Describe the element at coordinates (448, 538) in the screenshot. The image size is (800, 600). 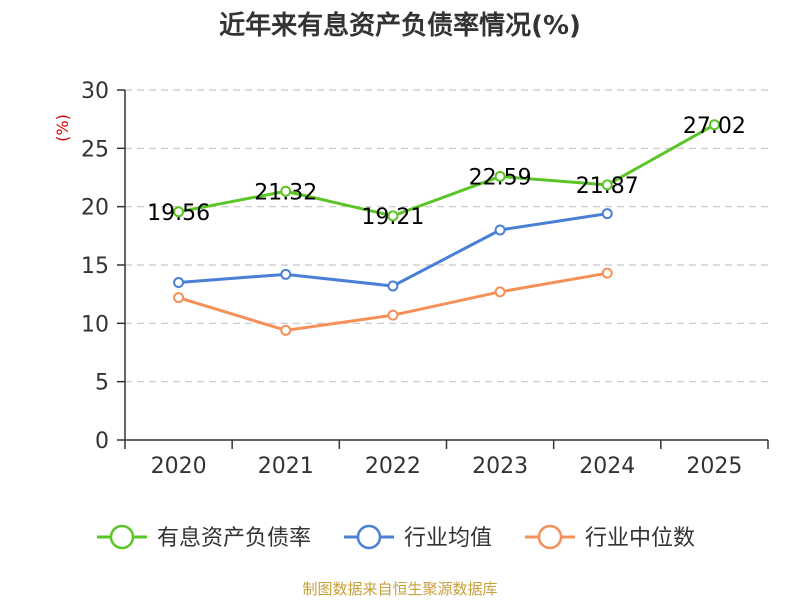
I see `legend-label: 行业均值` at that location.